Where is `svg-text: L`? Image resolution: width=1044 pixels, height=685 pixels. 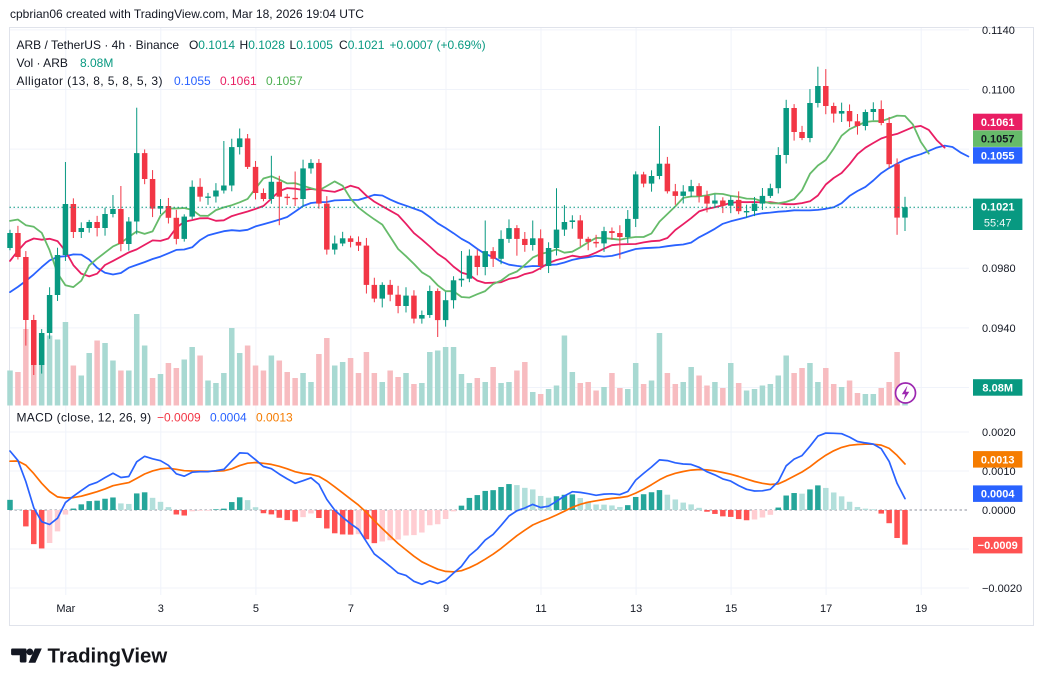 svg-text: L is located at coordinates (293, 45).